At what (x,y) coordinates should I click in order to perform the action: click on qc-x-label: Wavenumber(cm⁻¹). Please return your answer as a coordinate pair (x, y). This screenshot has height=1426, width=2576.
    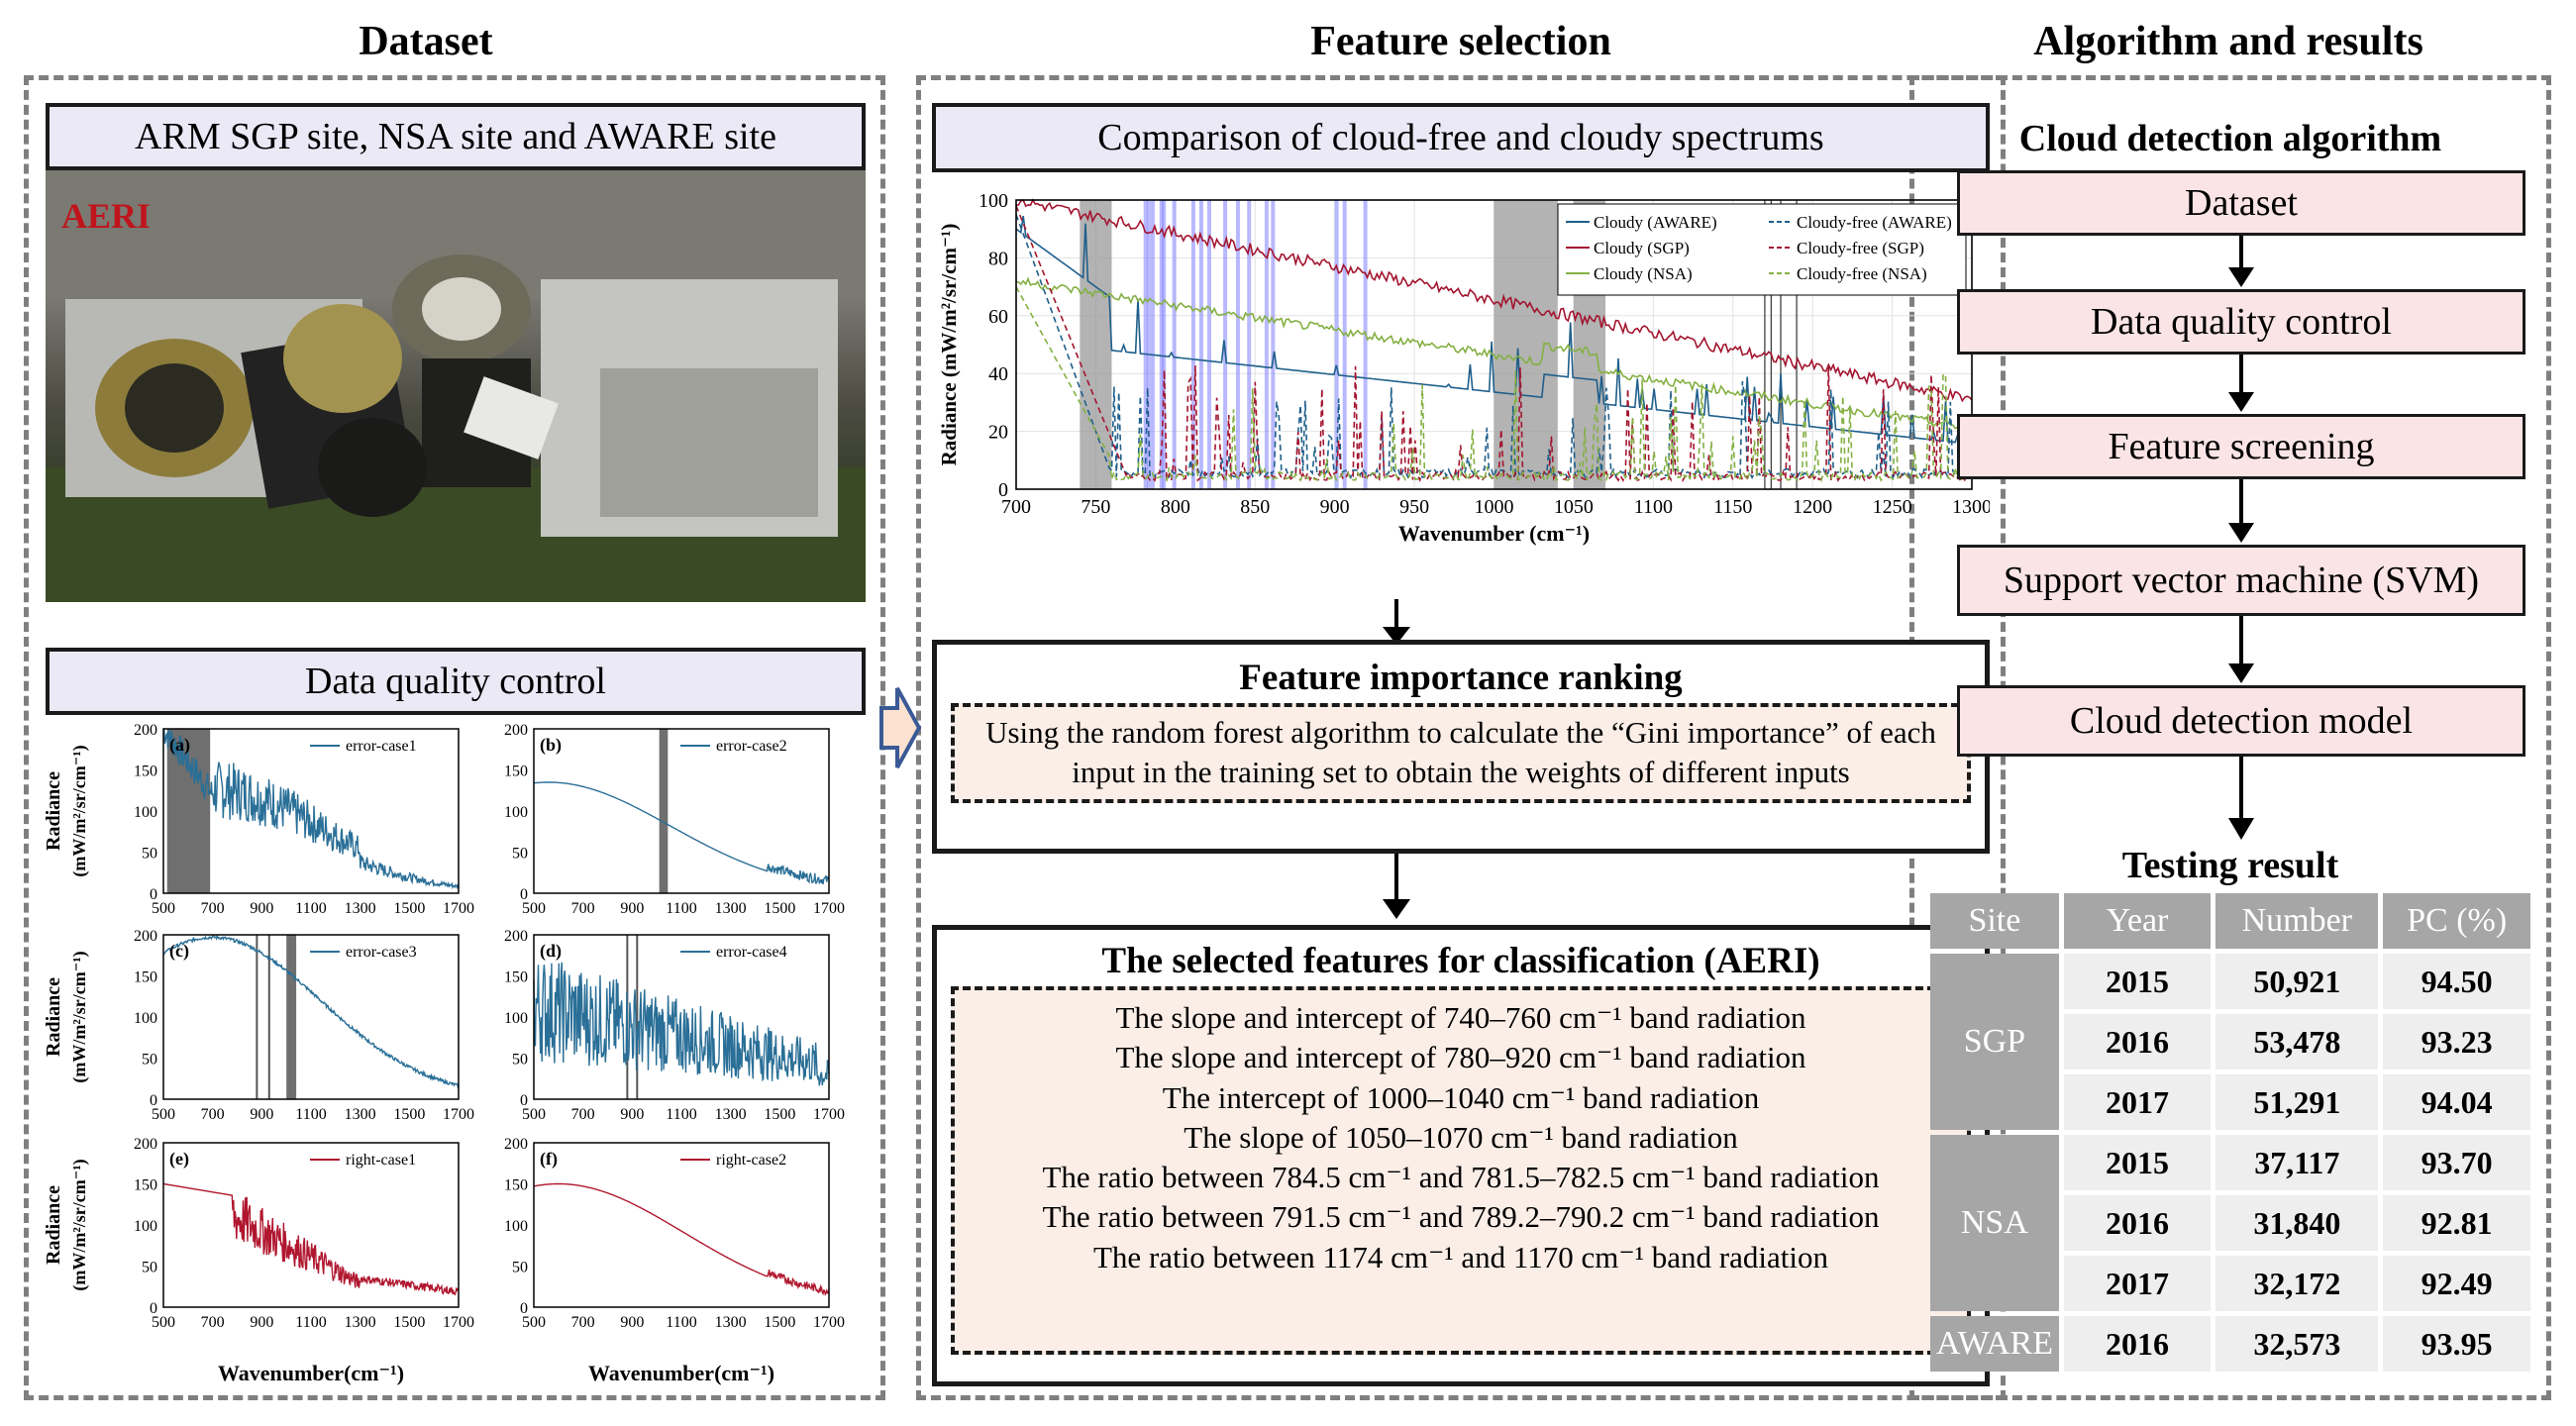
    Looking at the image, I should click on (681, 1373).